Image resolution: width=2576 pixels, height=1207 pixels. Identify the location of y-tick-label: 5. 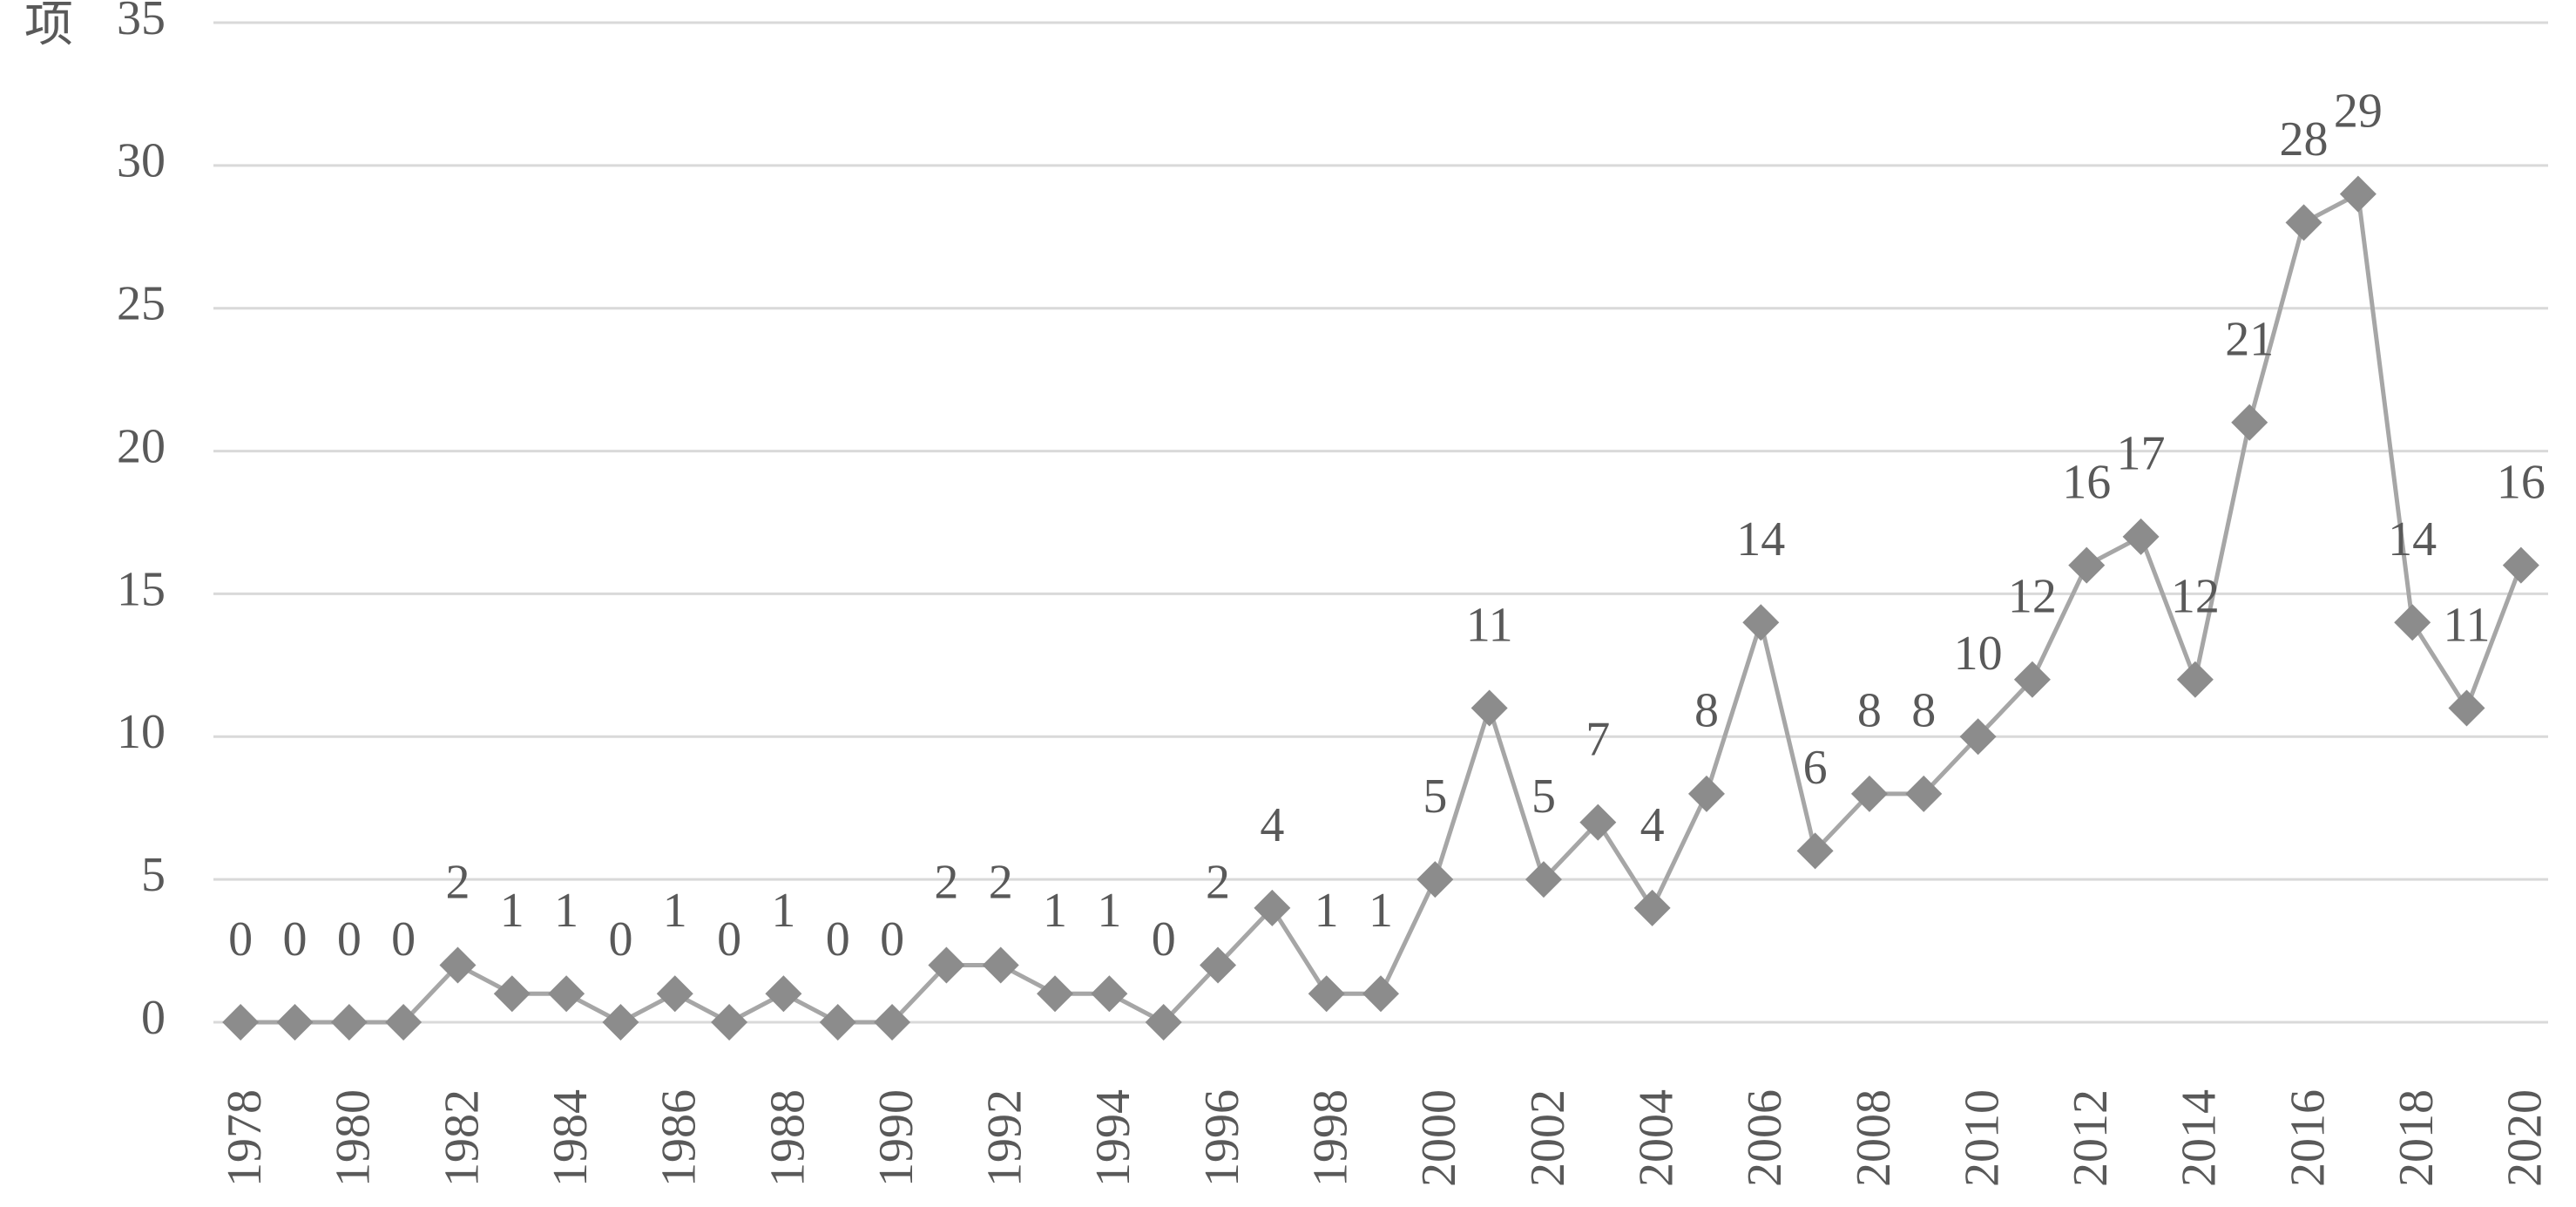
(153, 875).